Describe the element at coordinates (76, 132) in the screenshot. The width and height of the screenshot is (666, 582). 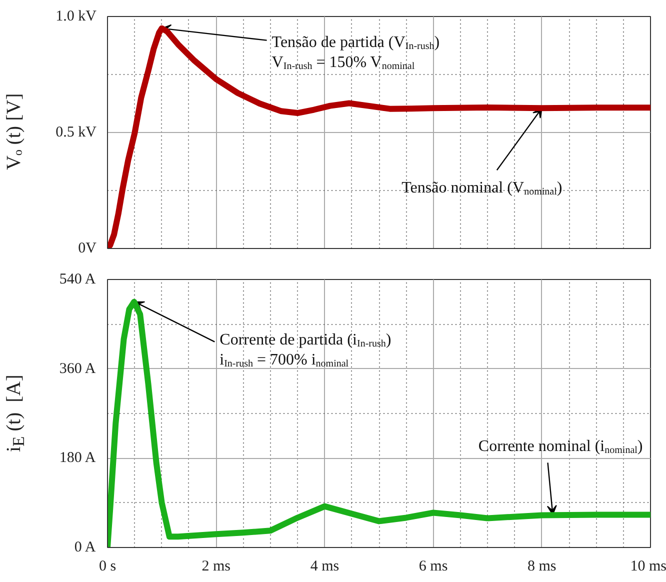
I see `y-tick-label: 0.5 kV` at that location.